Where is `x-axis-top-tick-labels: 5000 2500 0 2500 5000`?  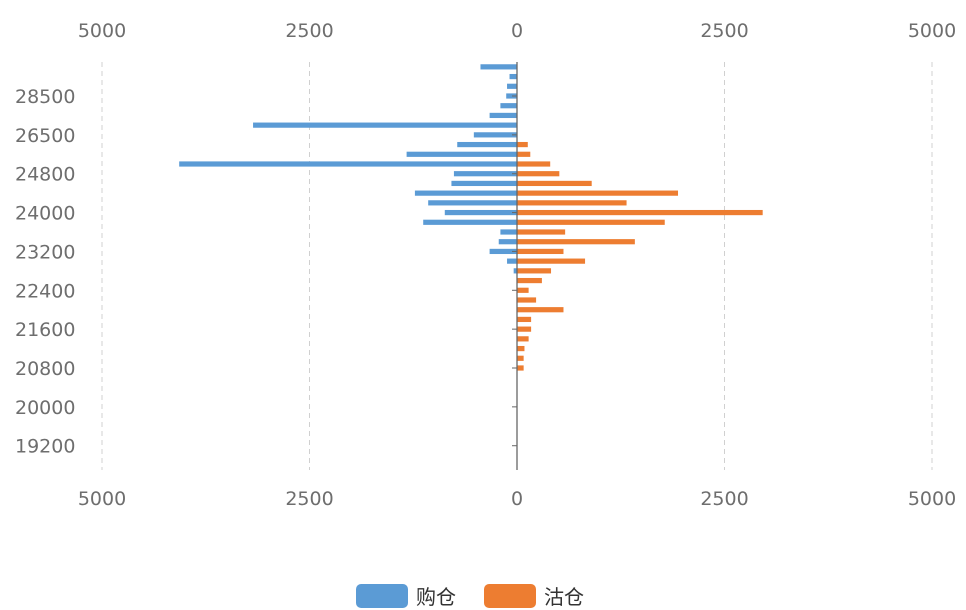
x-axis-top-tick-labels: 5000 2500 0 2500 5000 is located at coordinates (517, 31).